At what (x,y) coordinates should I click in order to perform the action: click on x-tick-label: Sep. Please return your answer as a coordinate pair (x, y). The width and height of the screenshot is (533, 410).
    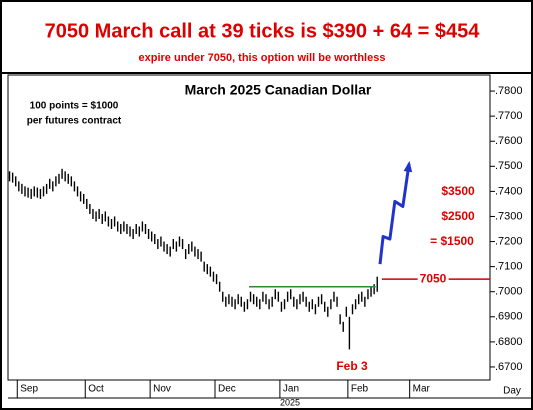
    Looking at the image, I should click on (29, 389).